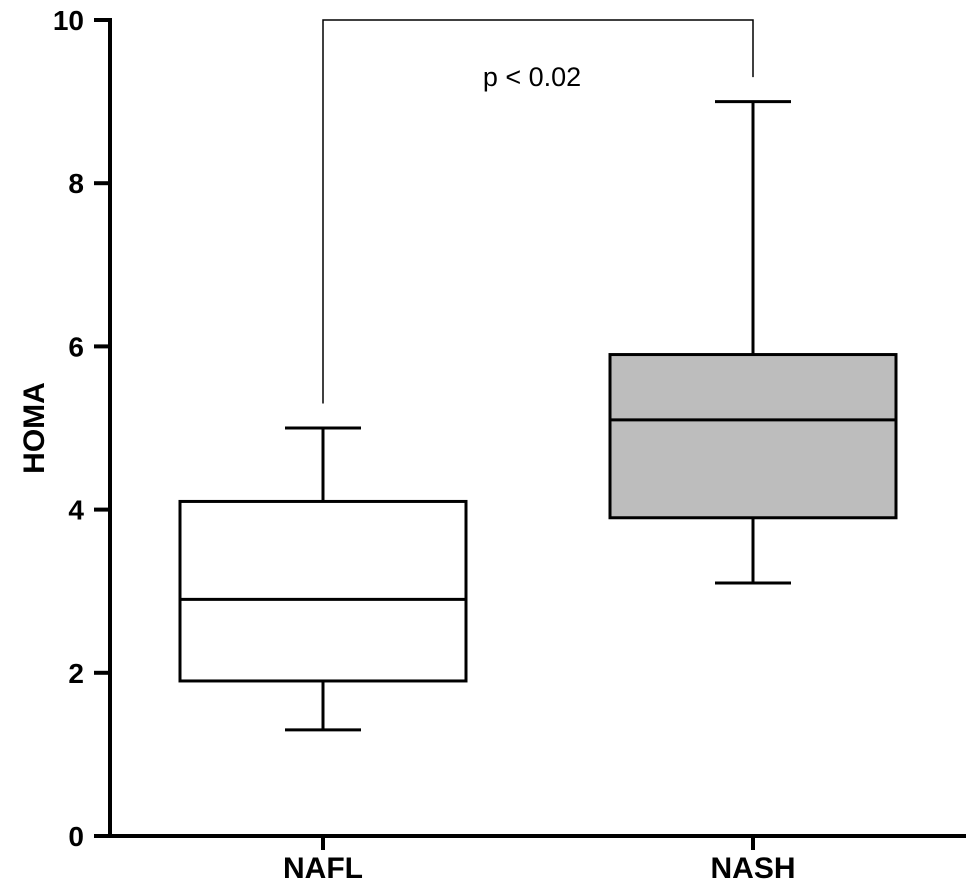  Describe the element at coordinates (34, 428) in the screenshot. I see `y-axis-title: HOMA` at that location.